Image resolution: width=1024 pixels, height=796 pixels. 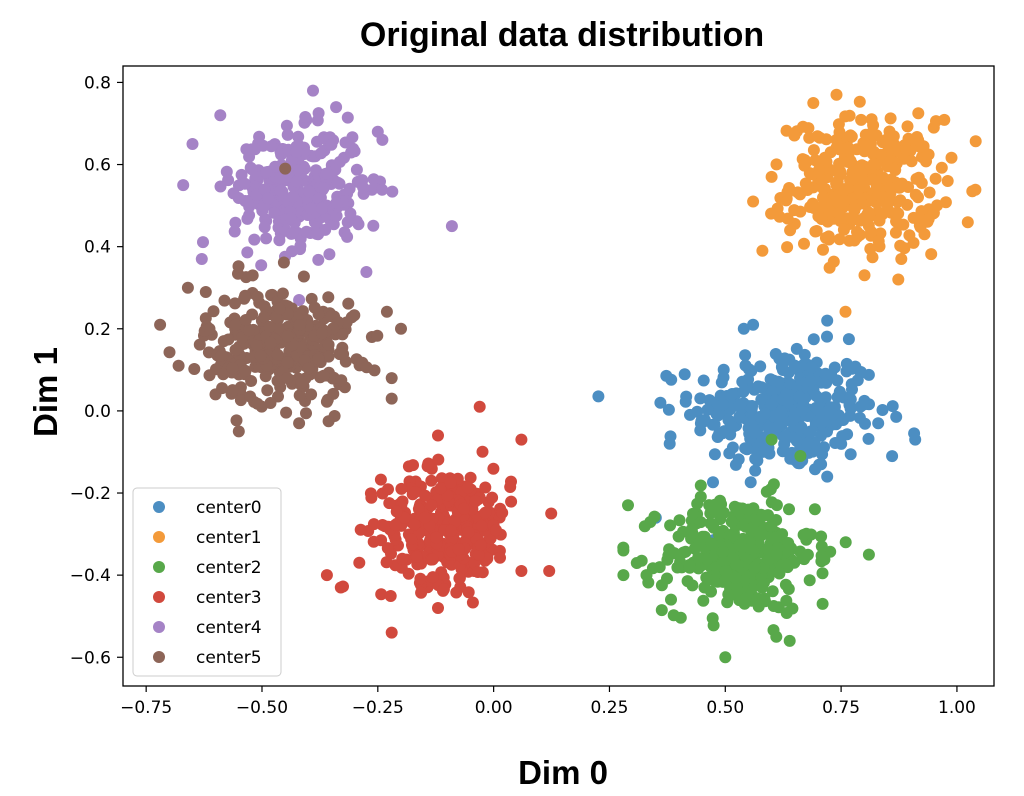 What do you see at coordinates (97, 412) in the screenshot?
I see `y-tick-label: 0.0` at bounding box center [97, 412].